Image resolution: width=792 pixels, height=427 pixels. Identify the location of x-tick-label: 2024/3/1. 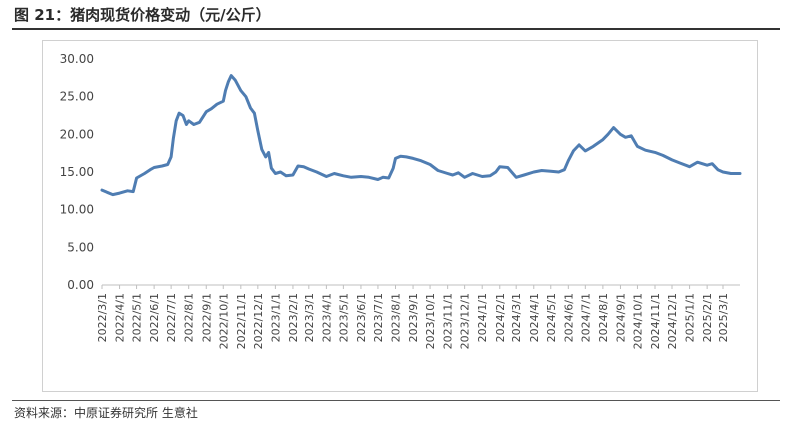
(516, 317).